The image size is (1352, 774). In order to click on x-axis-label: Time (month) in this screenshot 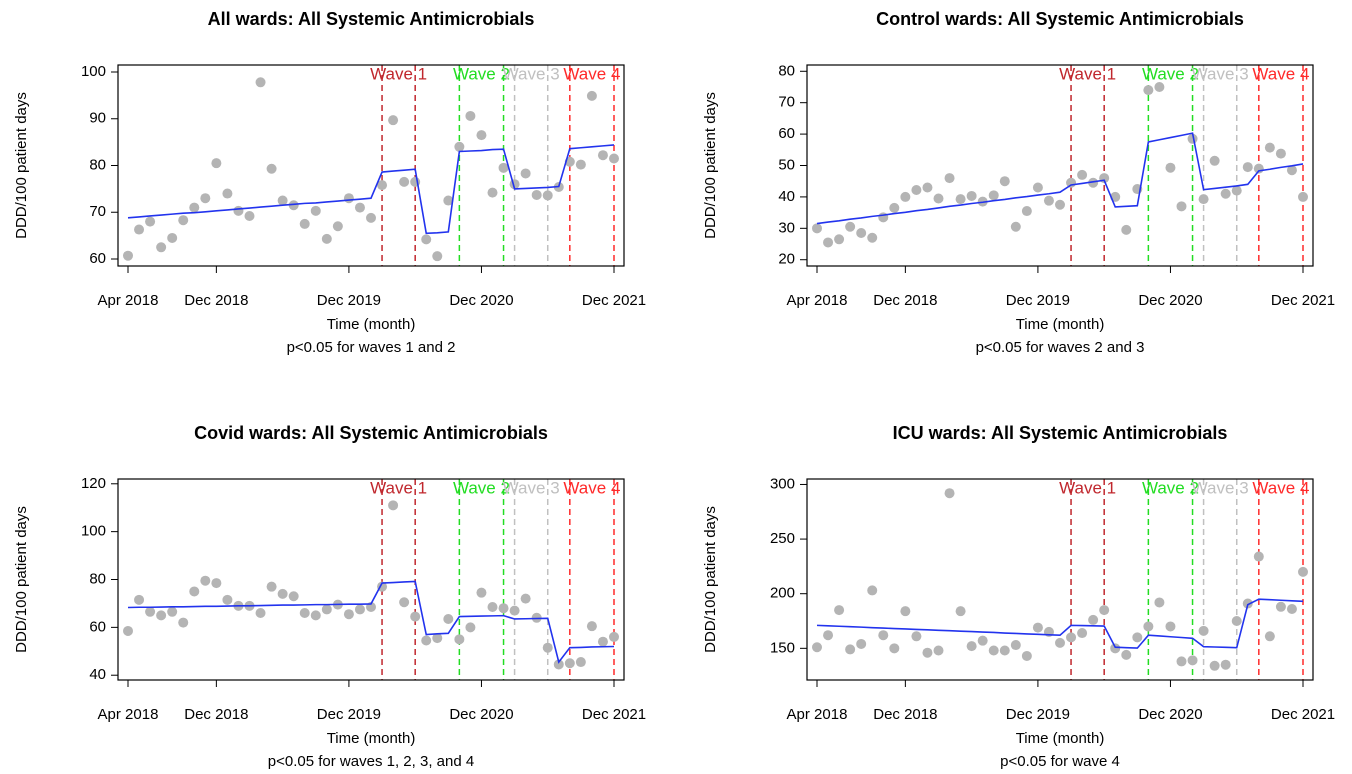, I will do `click(371, 738)`.